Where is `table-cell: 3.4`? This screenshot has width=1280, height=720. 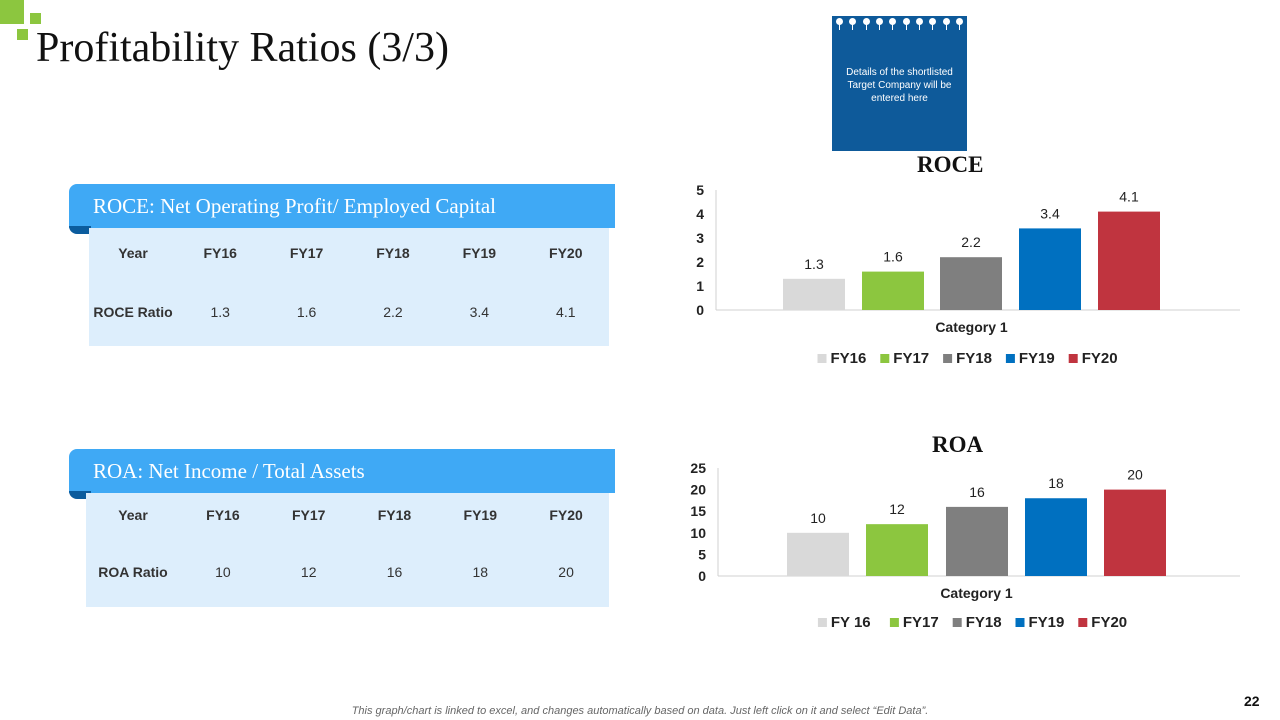
table-cell: 3.4 is located at coordinates (479, 312).